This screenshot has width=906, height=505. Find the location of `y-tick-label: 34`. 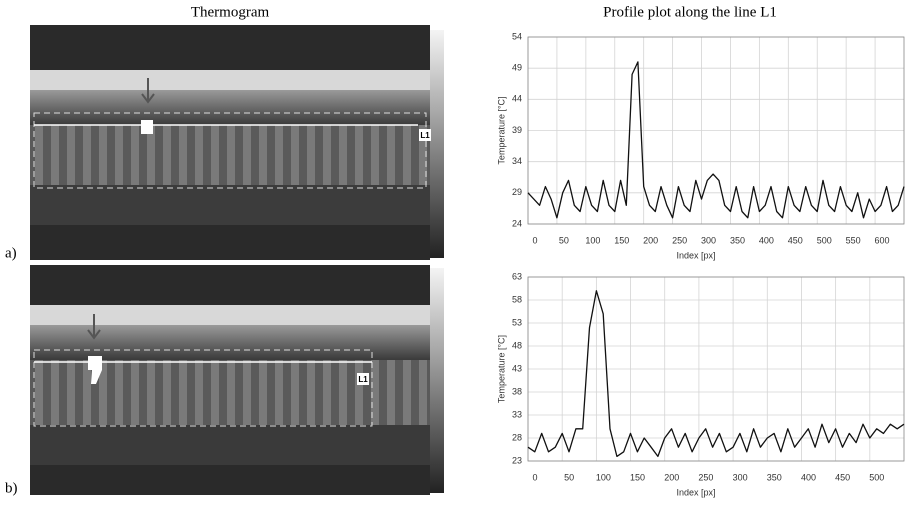

y-tick-label: 34 is located at coordinates (517, 161).